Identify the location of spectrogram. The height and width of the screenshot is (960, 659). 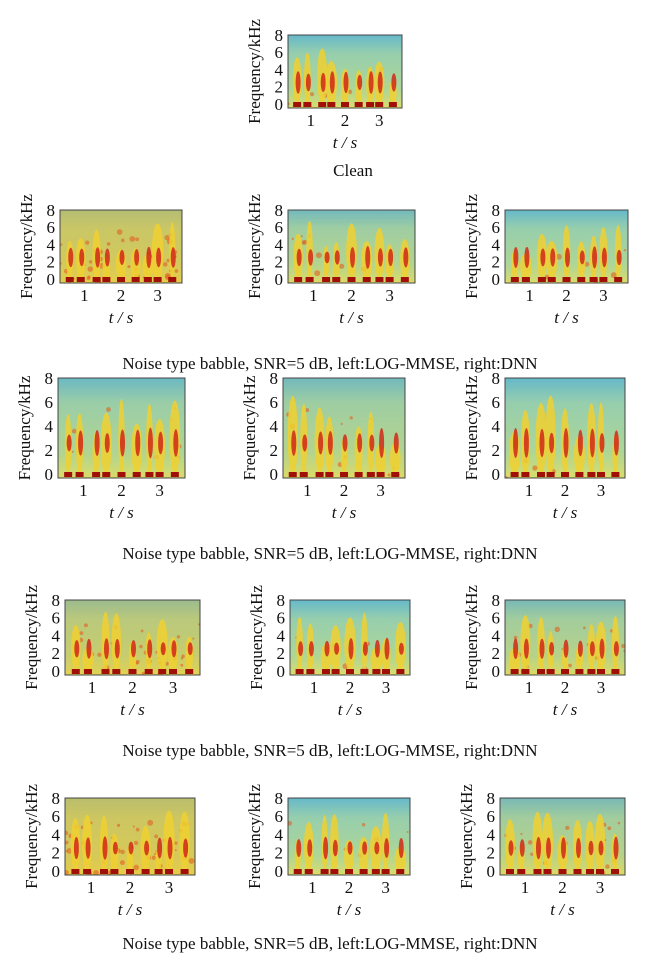
(349, 836).